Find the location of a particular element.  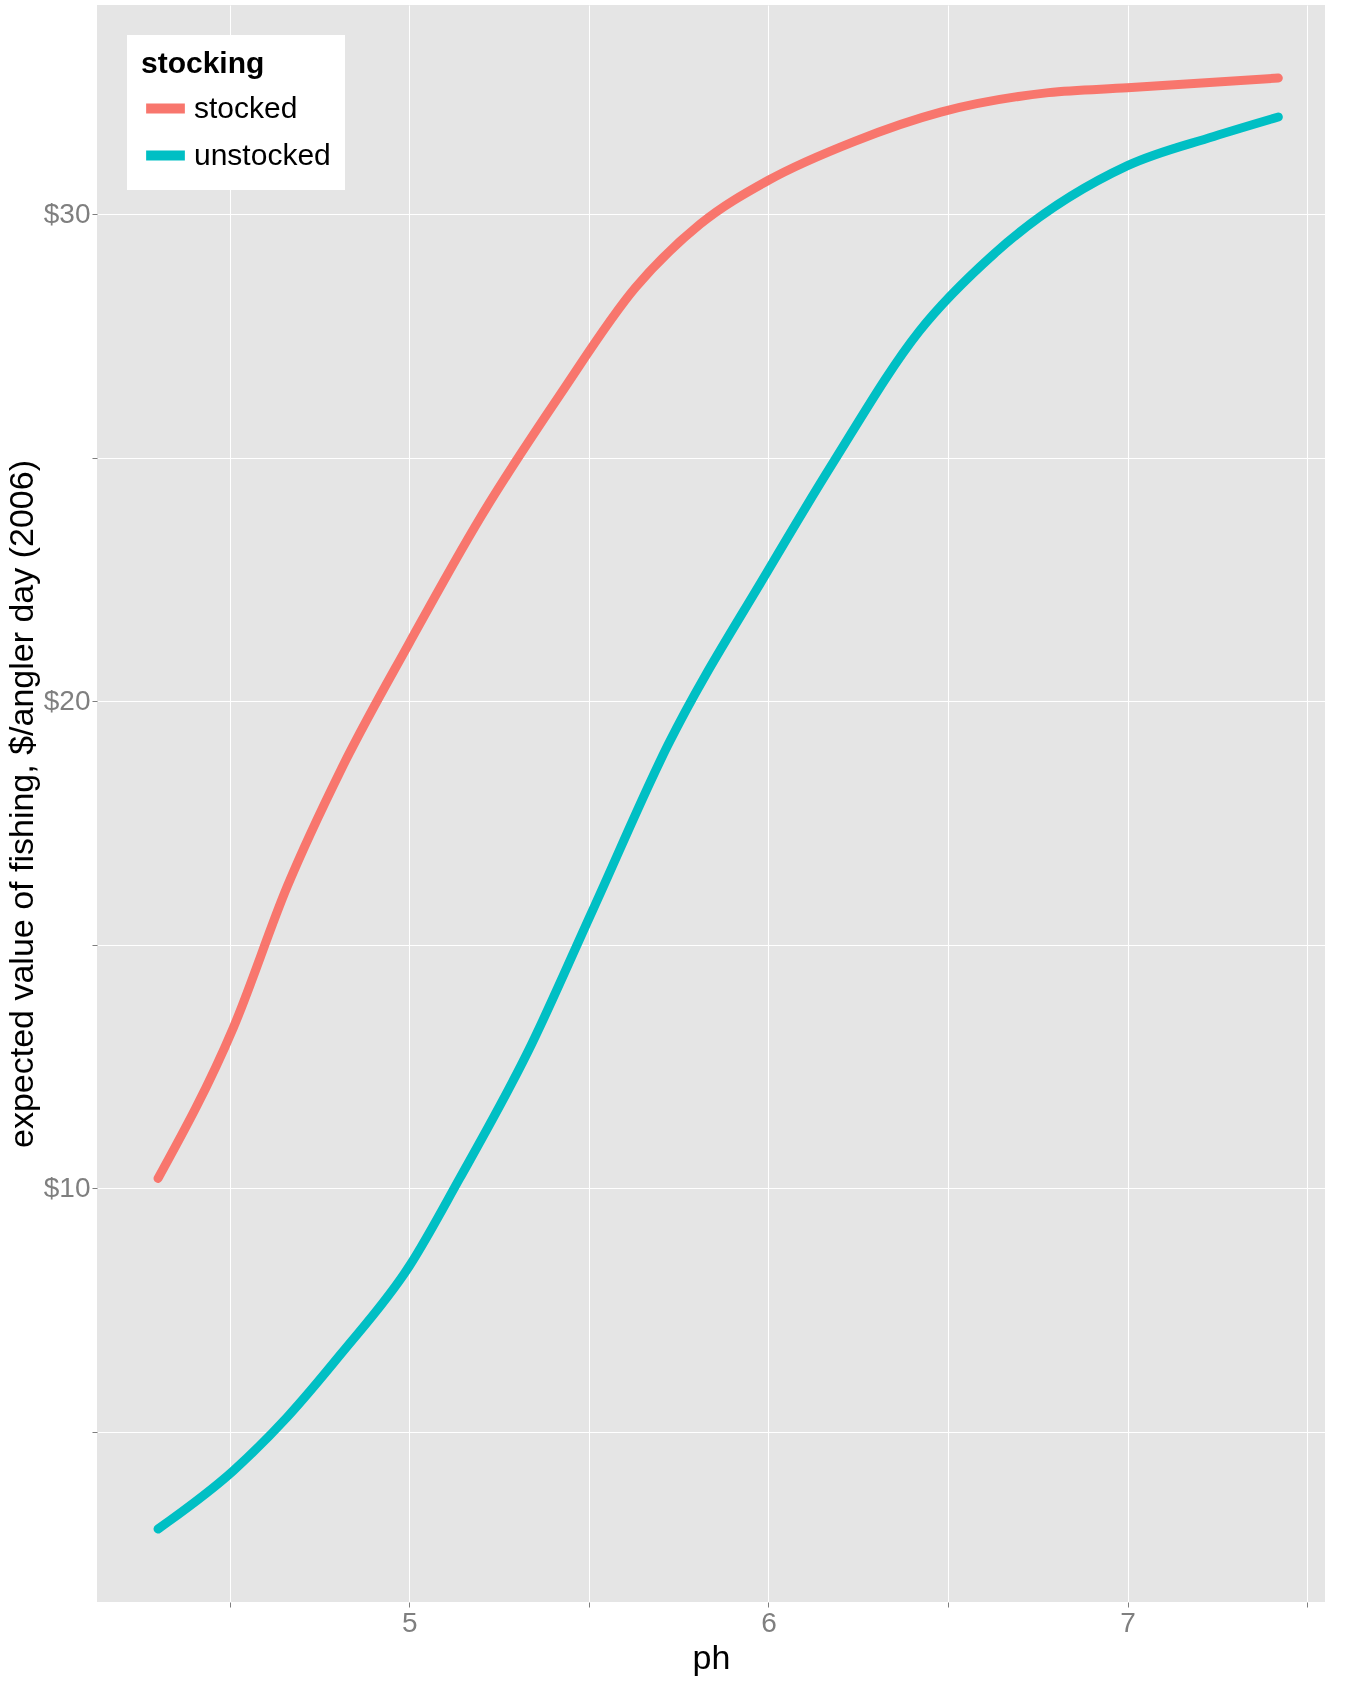

legend-title: stocking is located at coordinates (203, 62).